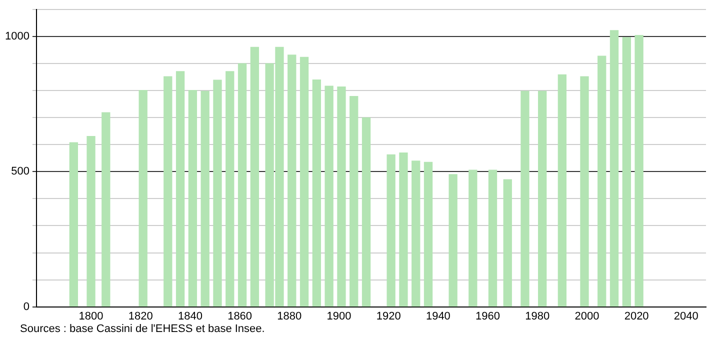 The image size is (710, 340). I want to click on x-tick-label: 1920, so click(388, 316).